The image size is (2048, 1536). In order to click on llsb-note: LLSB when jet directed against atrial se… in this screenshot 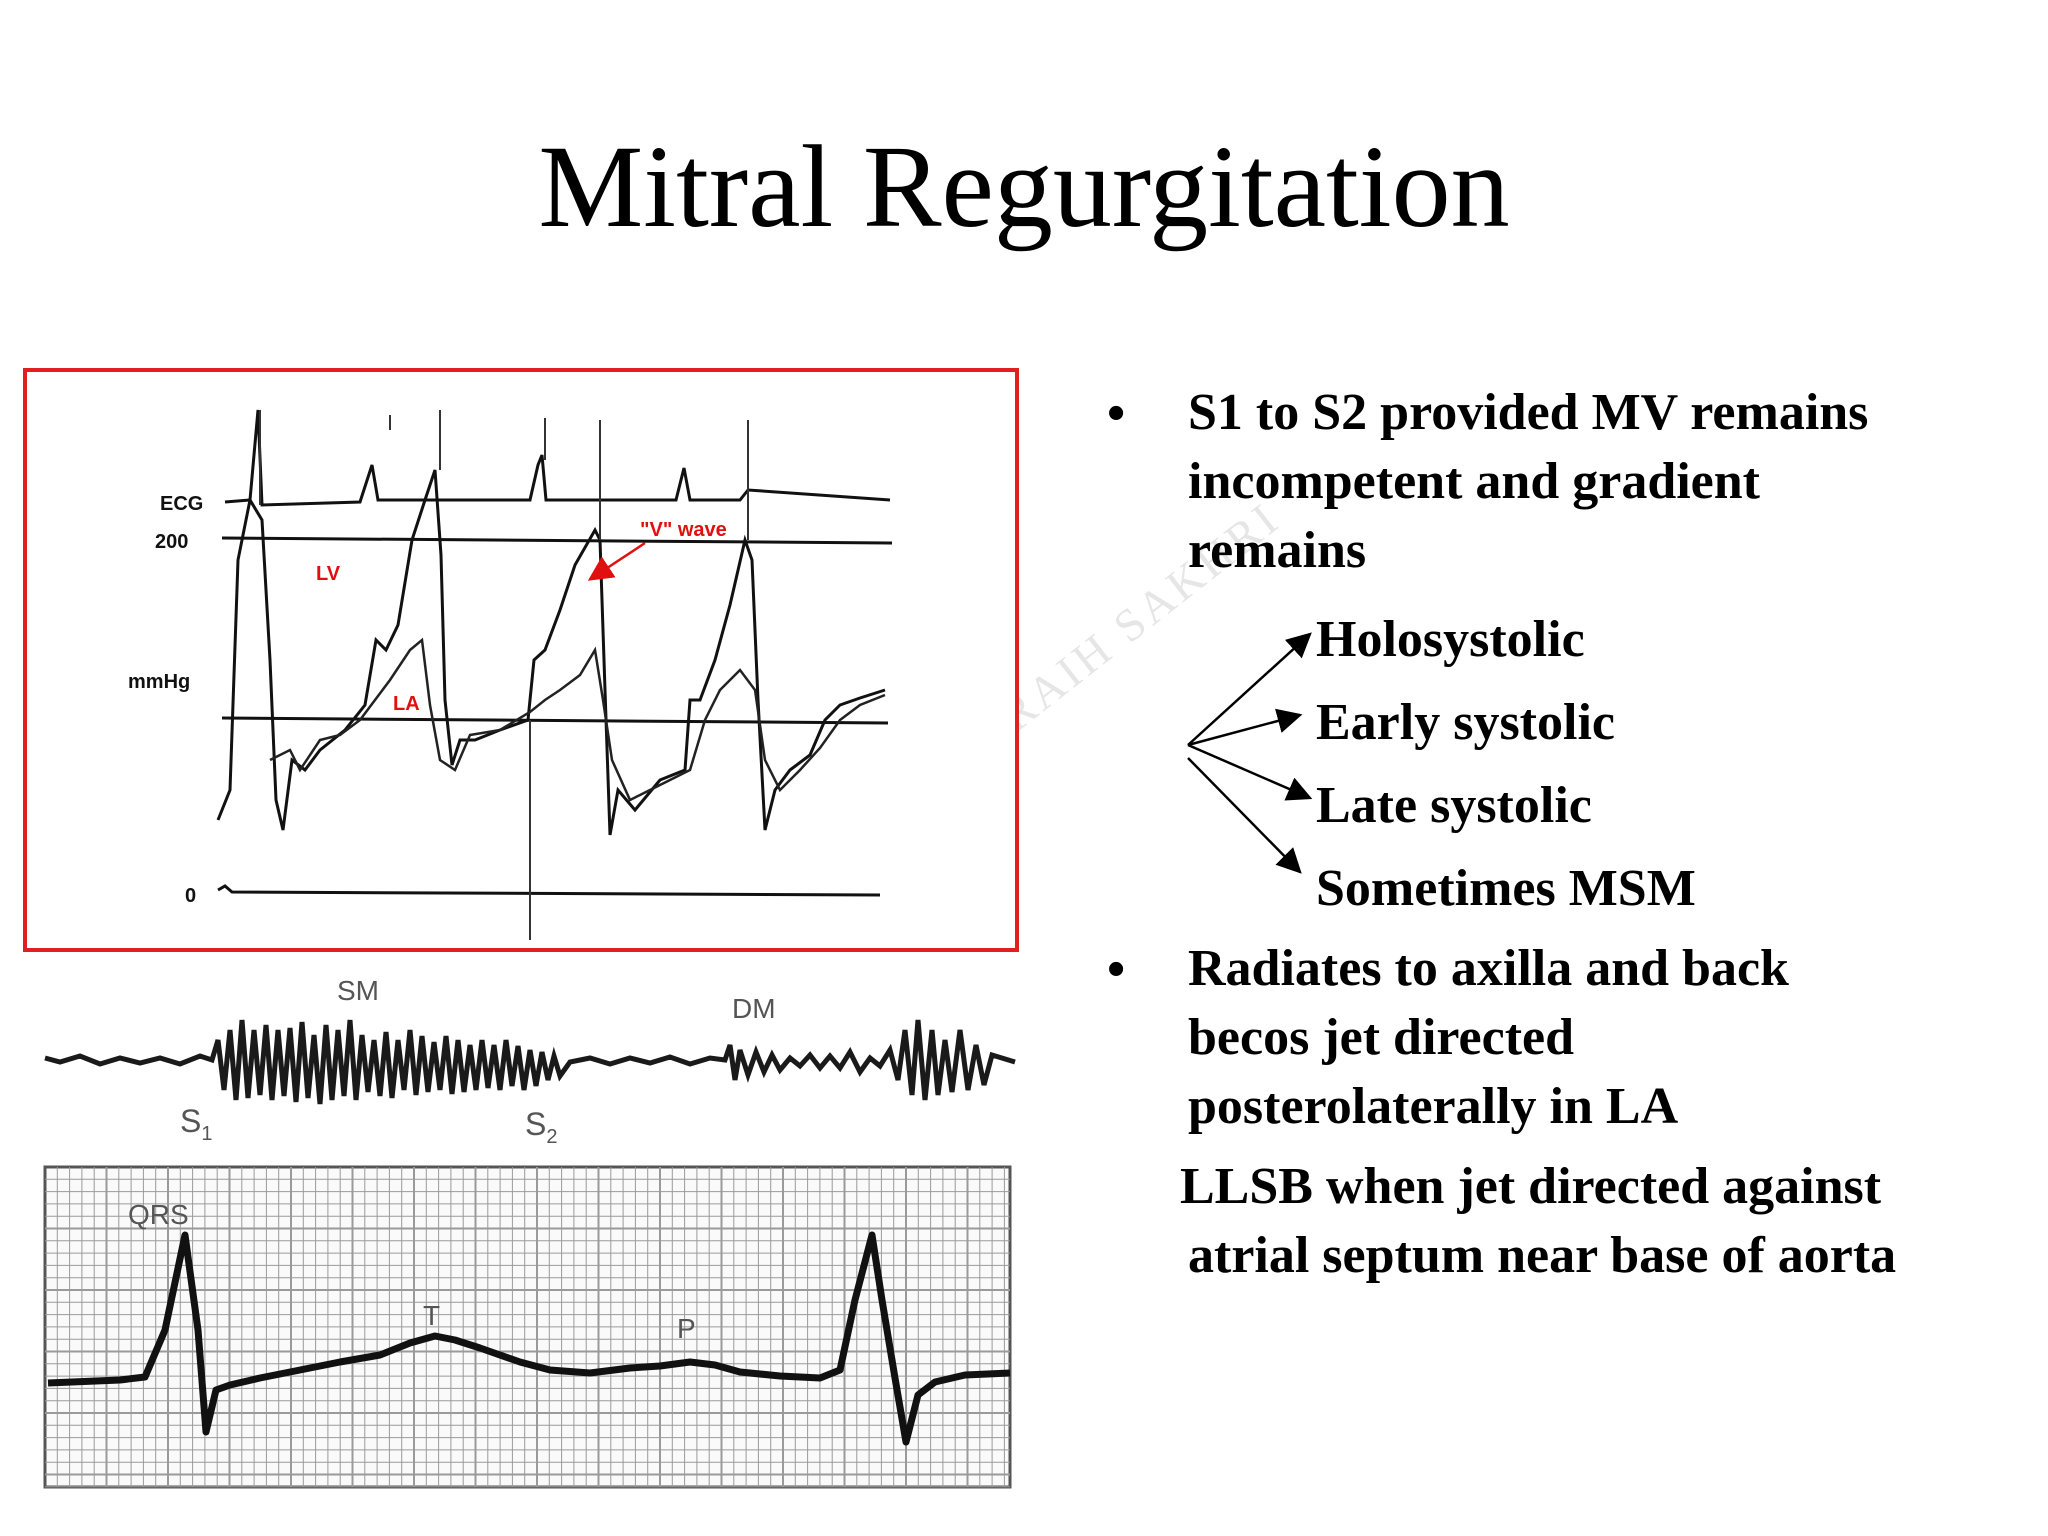, I will do `click(1538, 1221)`.